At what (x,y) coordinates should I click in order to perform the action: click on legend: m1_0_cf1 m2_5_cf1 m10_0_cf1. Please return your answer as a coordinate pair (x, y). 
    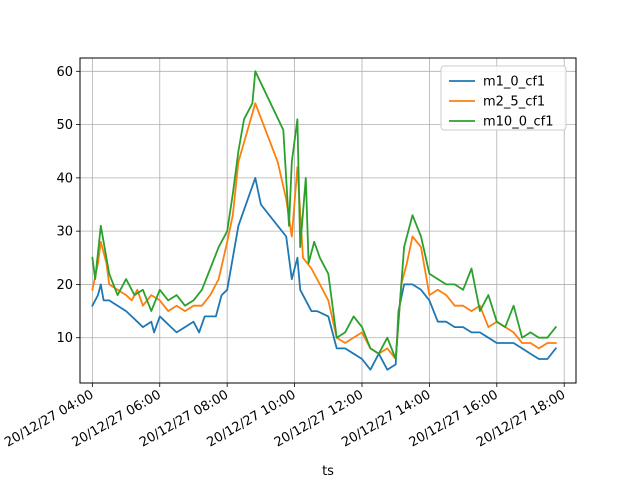
    Looking at the image, I should click on (503, 98).